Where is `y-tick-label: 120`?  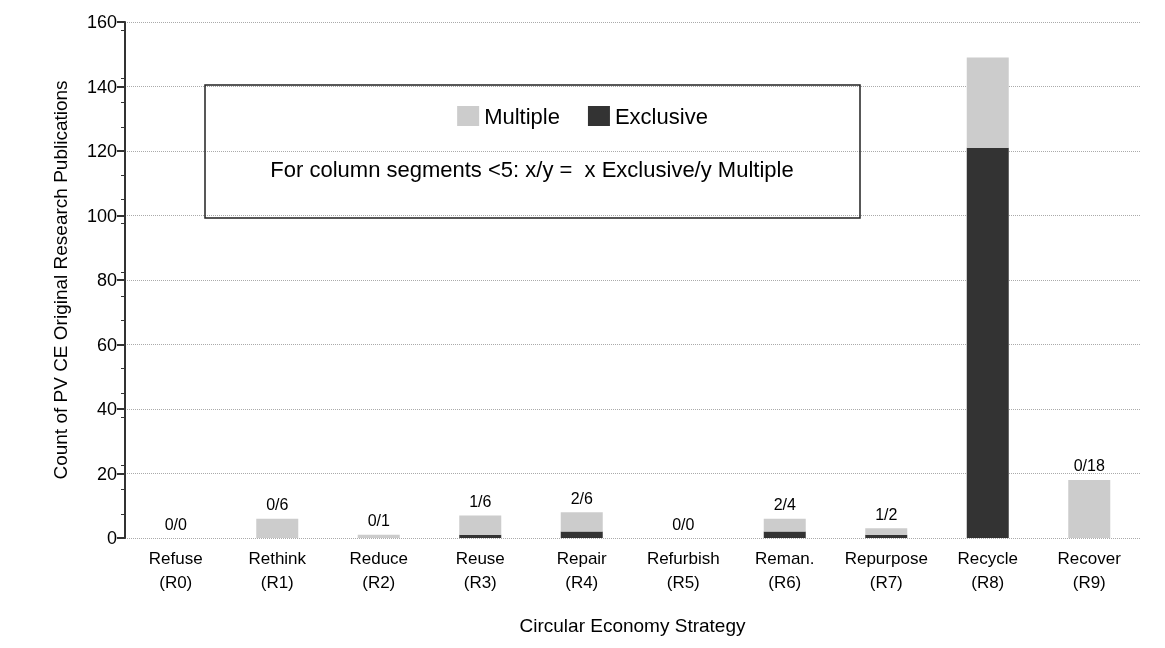
y-tick-label: 120 is located at coordinates (101, 151).